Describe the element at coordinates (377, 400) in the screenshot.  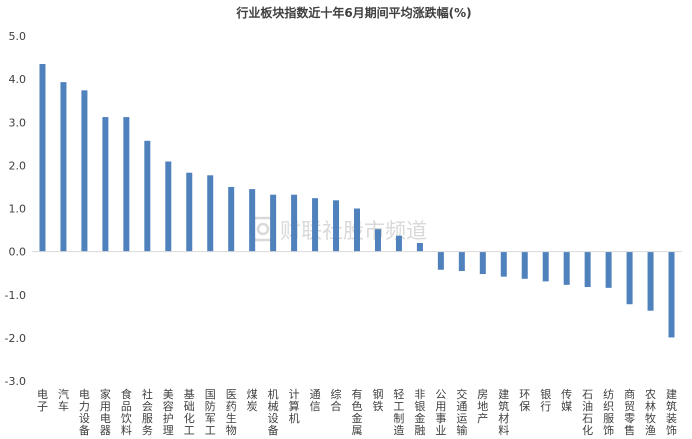
I see `x-category-label: 钢铁` at that location.